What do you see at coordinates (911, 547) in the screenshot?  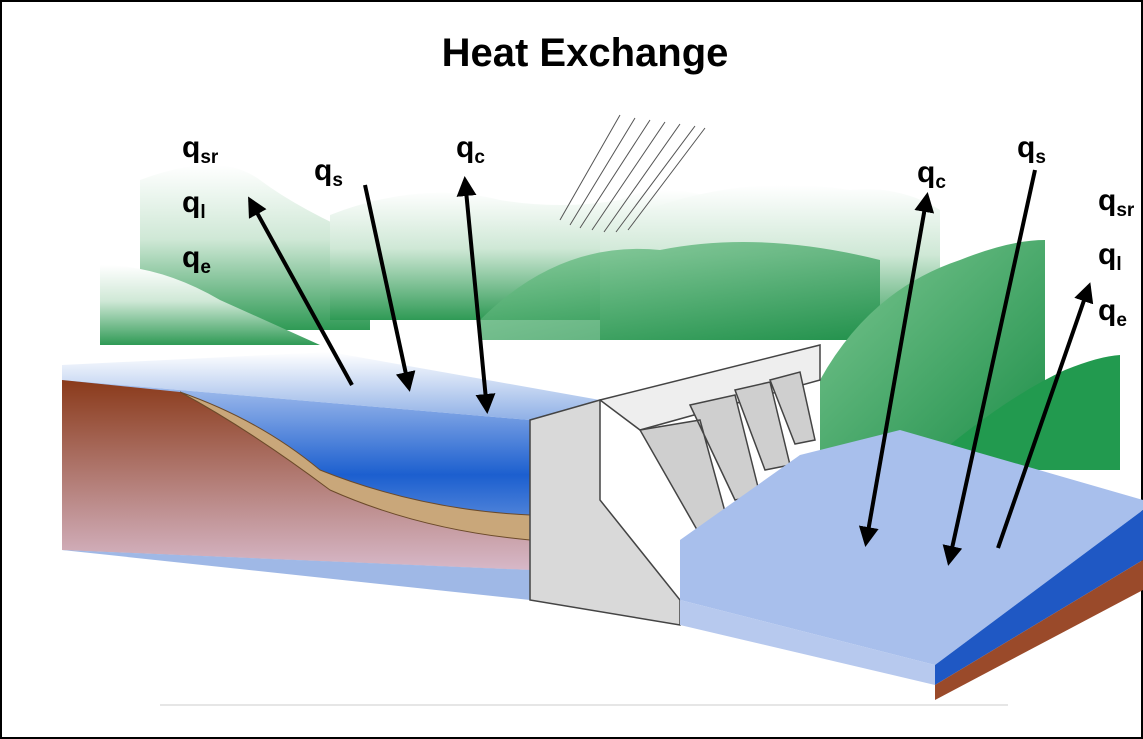 I see `river` at bounding box center [911, 547].